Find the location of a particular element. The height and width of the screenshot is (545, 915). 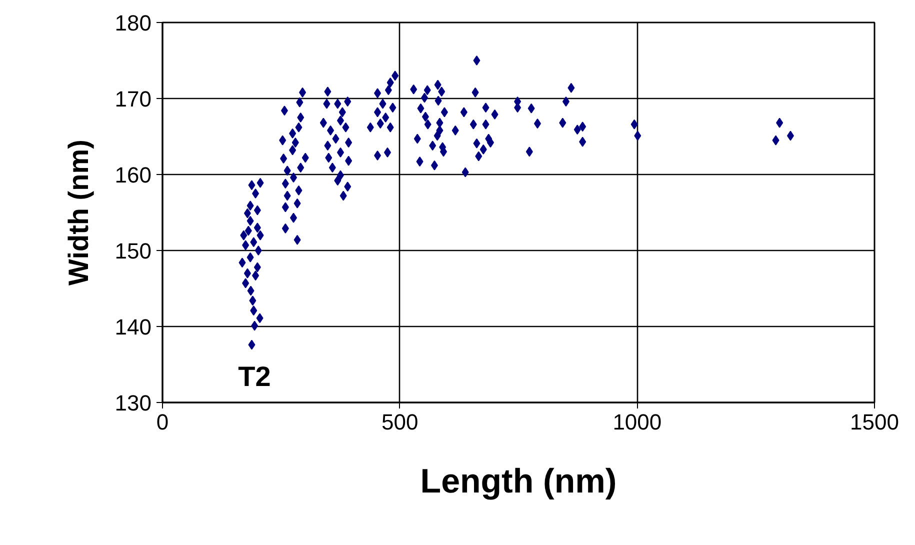

x-tick-label: 1000 is located at coordinates (637, 422).